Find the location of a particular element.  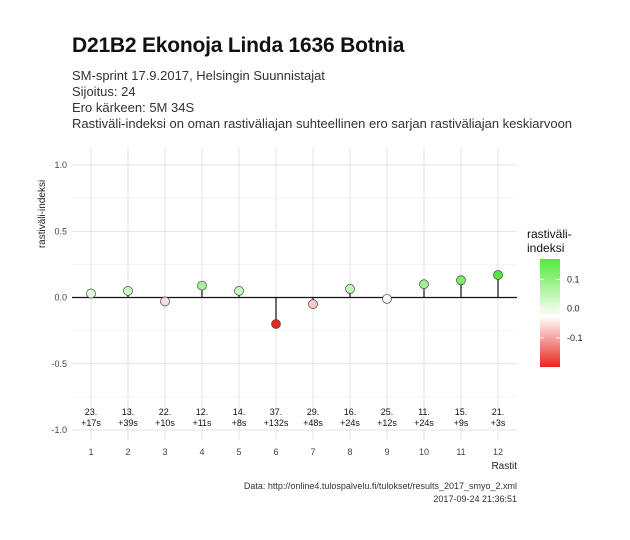

legend-title-line2: indeksi is located at coordinates (545, 248).